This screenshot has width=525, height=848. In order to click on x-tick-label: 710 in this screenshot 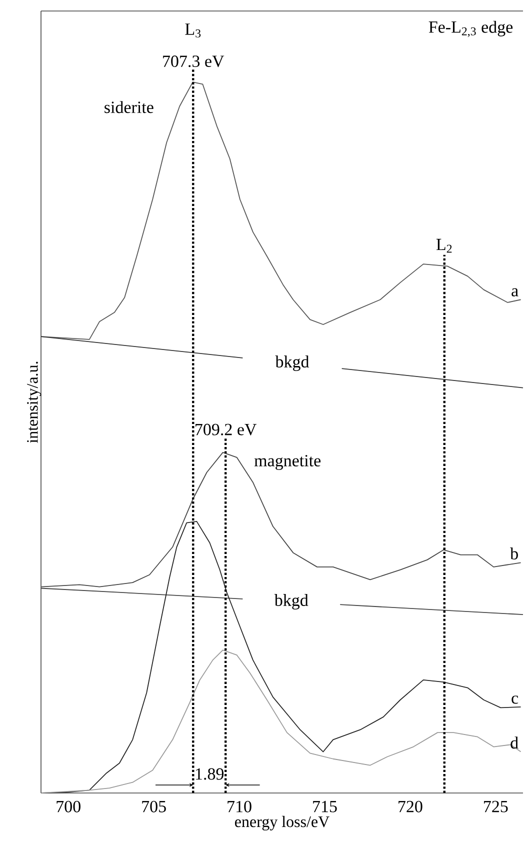, I will do `click(240, 806)`.